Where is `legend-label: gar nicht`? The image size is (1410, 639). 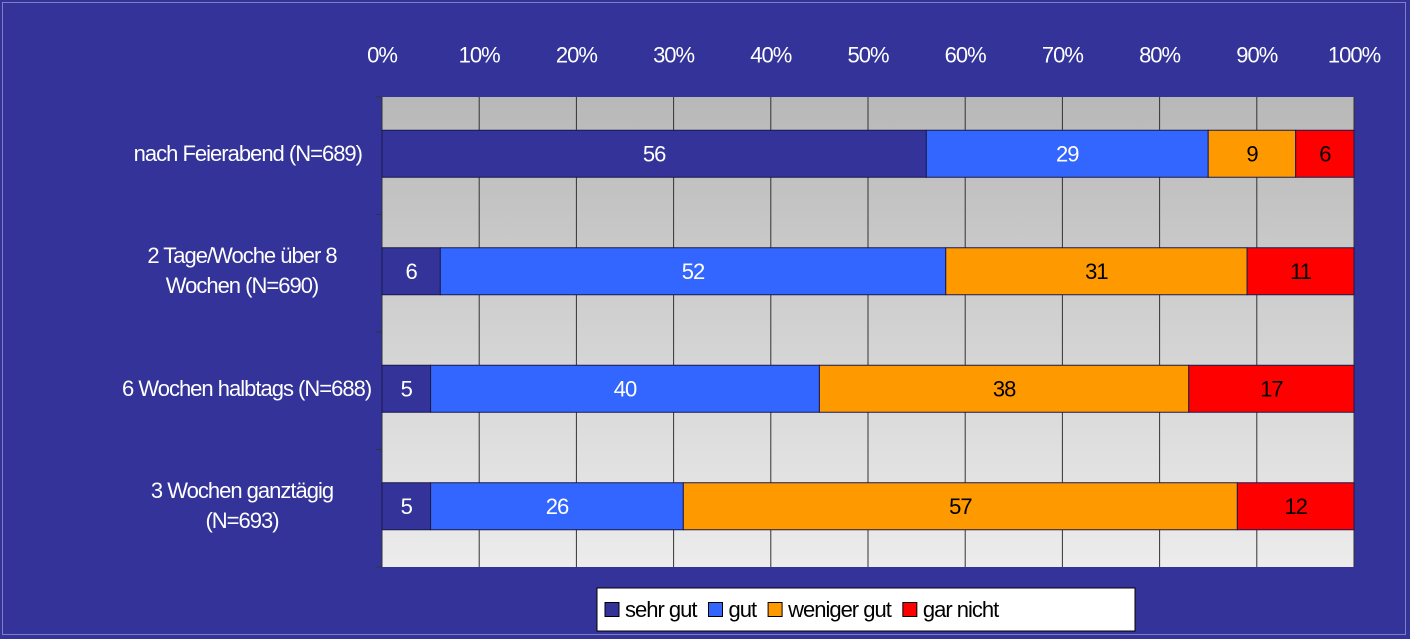 legend-label: gar nicht is located at coordinates (961, 609).